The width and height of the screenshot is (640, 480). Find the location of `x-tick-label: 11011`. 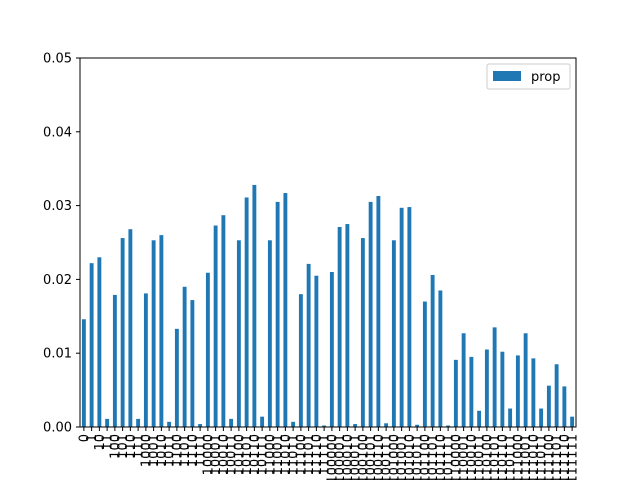

x-tick-label: 11011 is located at coordinates (294, 454).